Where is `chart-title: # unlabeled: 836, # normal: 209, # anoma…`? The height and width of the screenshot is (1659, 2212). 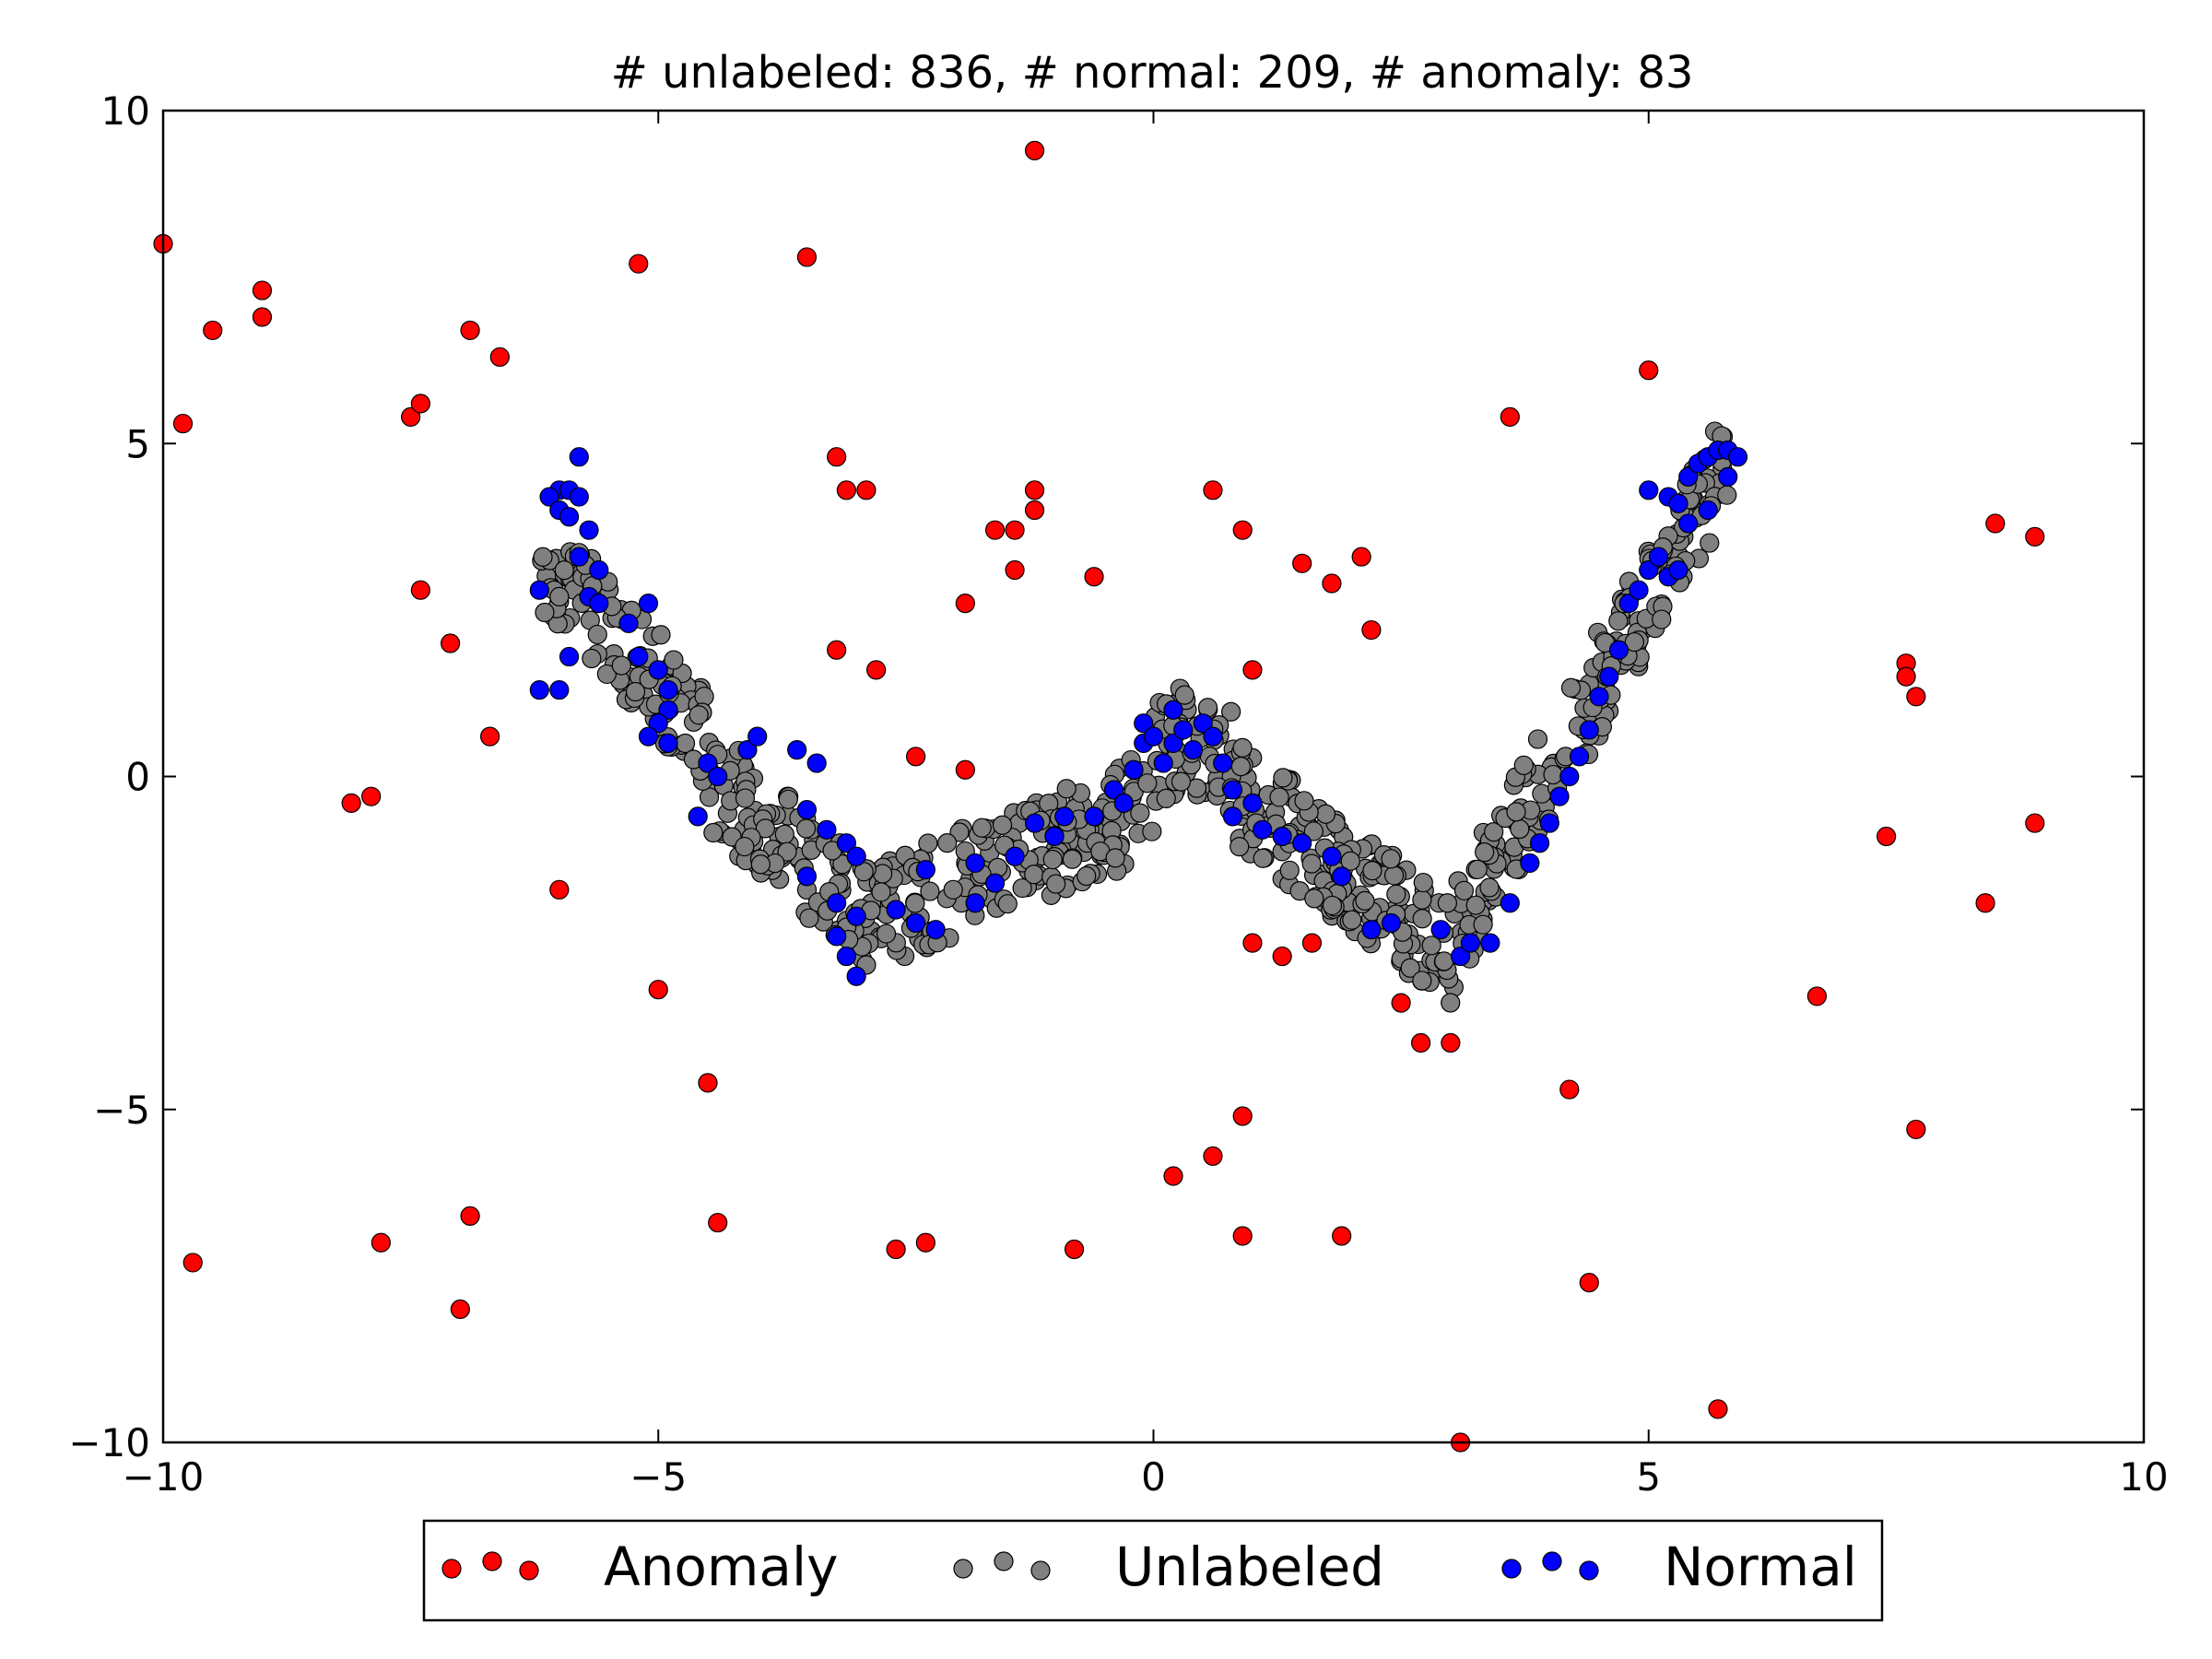
chart-title: # unlabeled: 836, # normal: 209, # anoma… is located at coordinates (1152, 73).